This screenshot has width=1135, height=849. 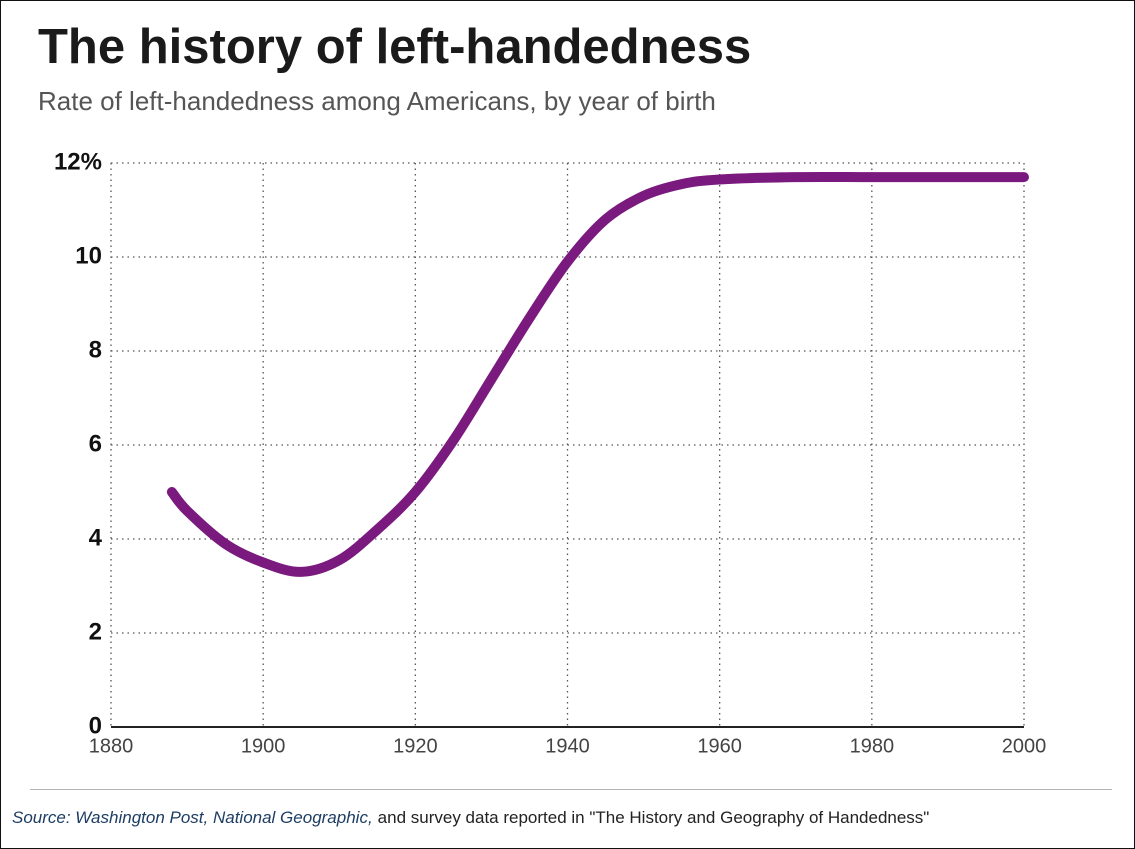 What do you see at coordinates (719, 746) in the screenshot?
I see `x-tick-label: 1960` at bounding box center [719, 746].